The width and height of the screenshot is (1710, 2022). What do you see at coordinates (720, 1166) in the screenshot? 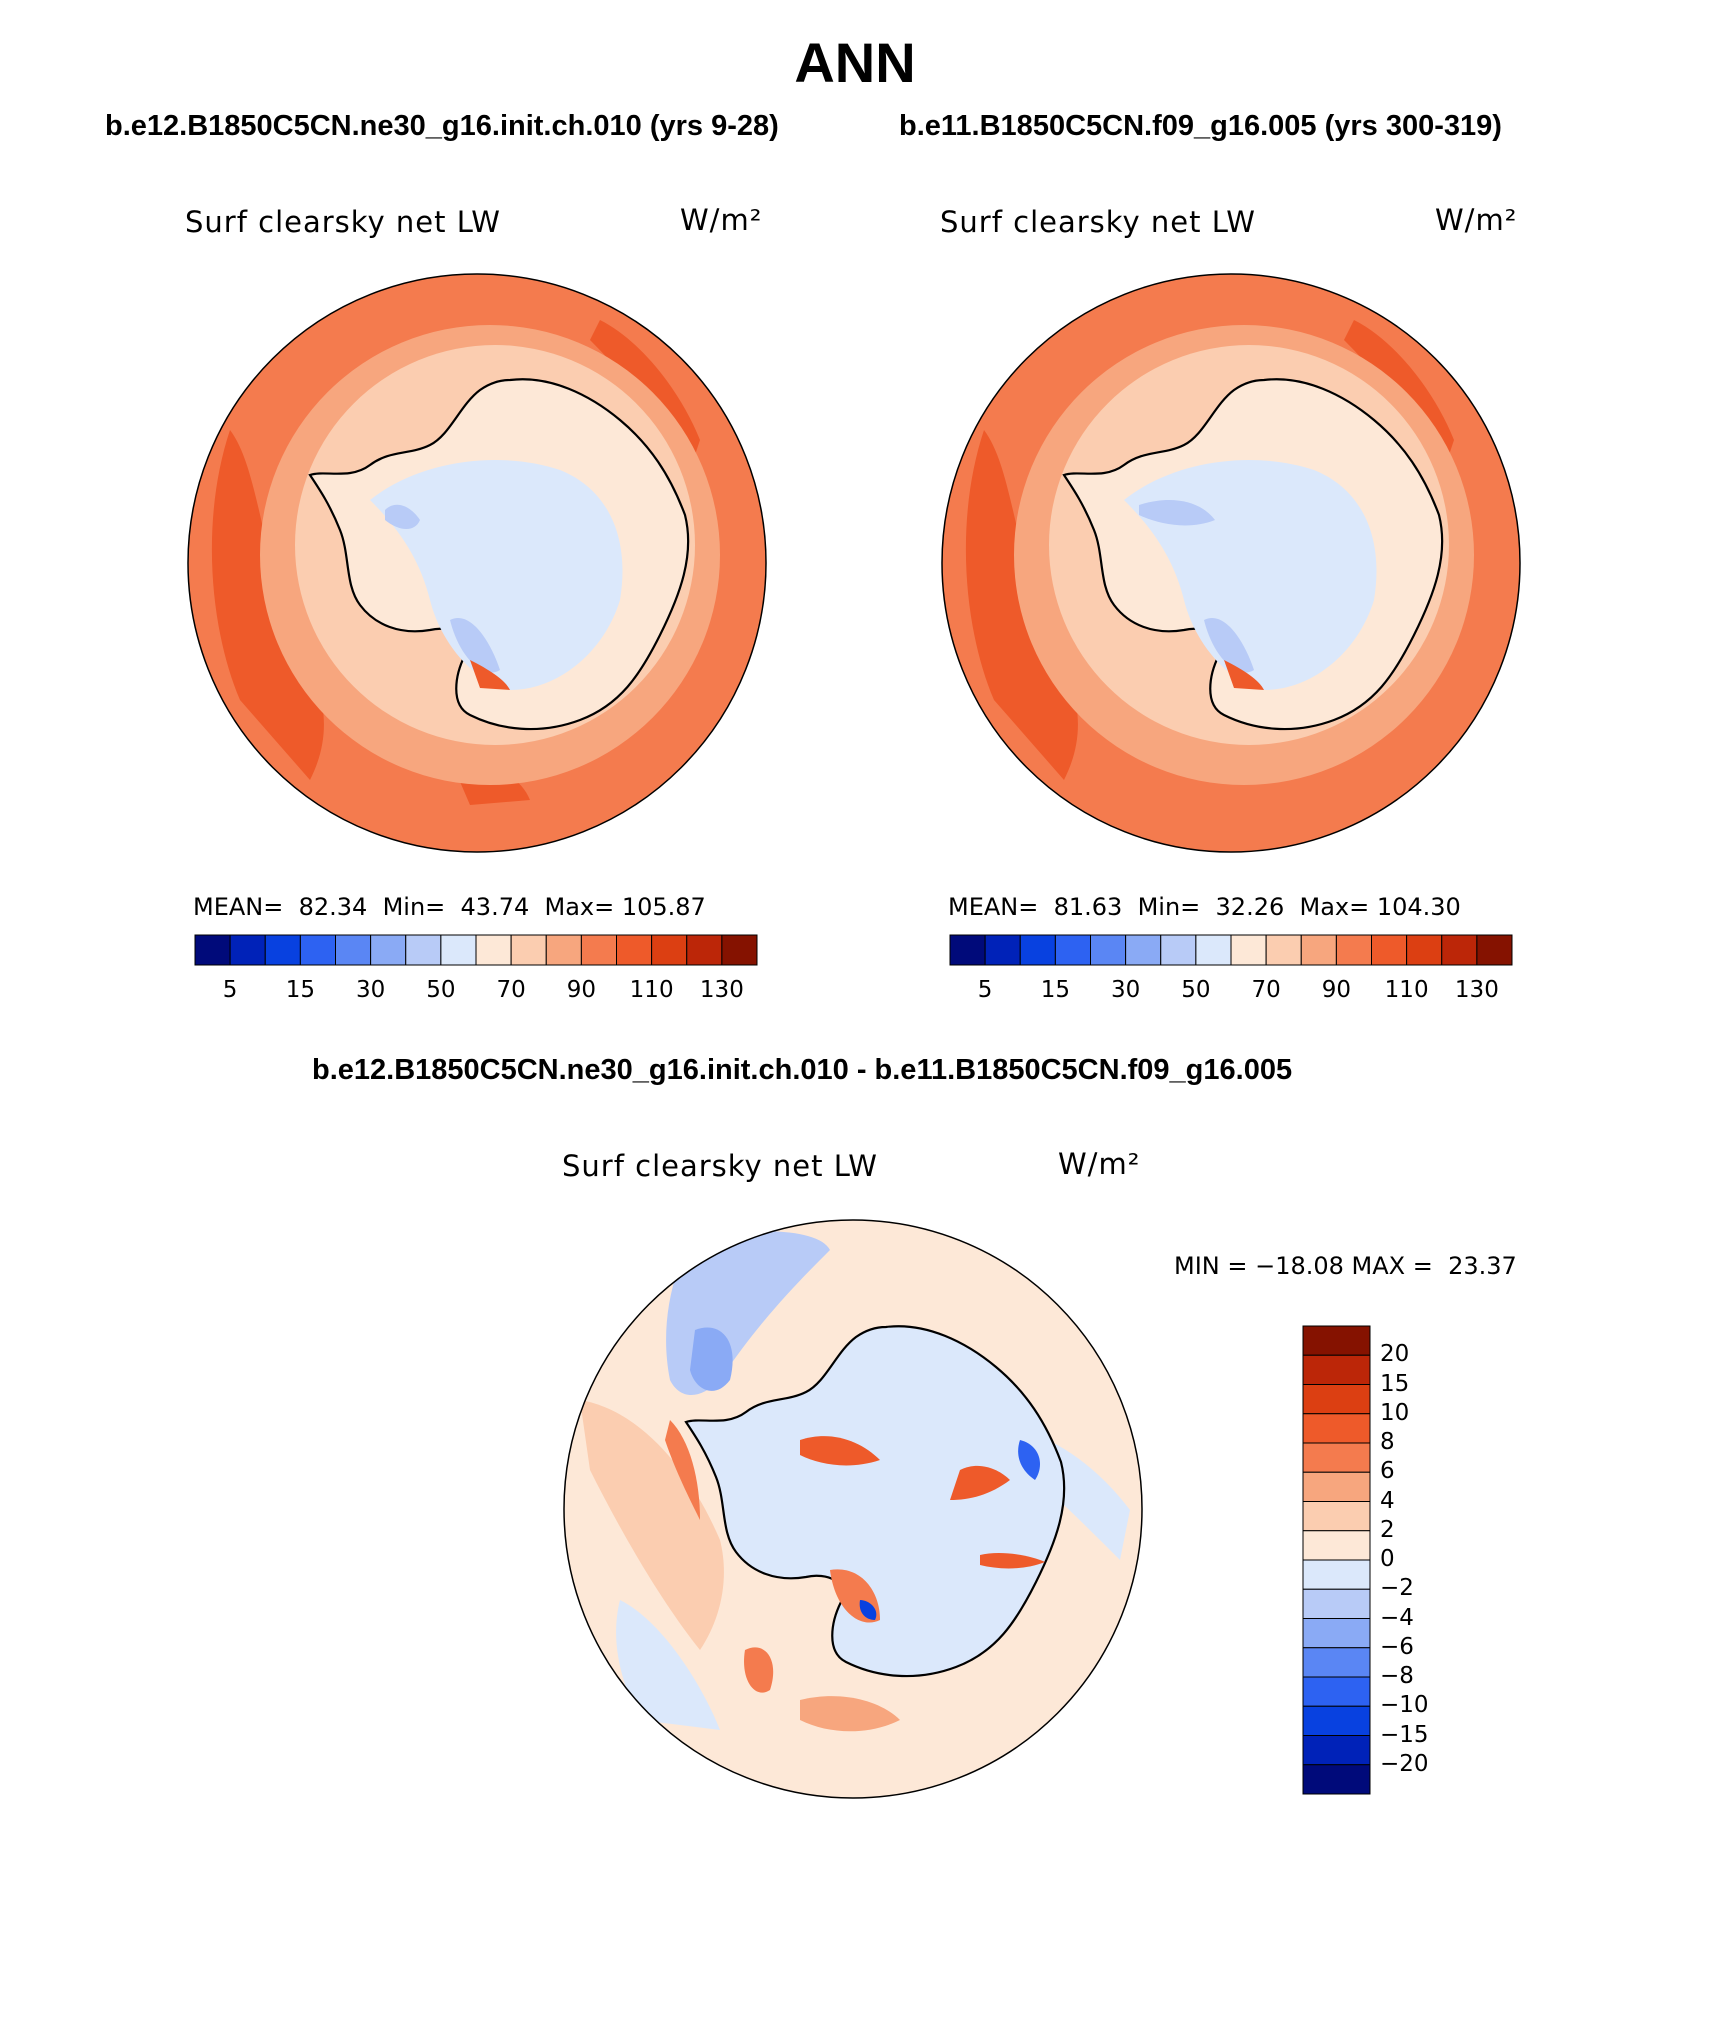
I see `diff-field-label: Surf clearsky net LW` at bounding box center [720, 1166].